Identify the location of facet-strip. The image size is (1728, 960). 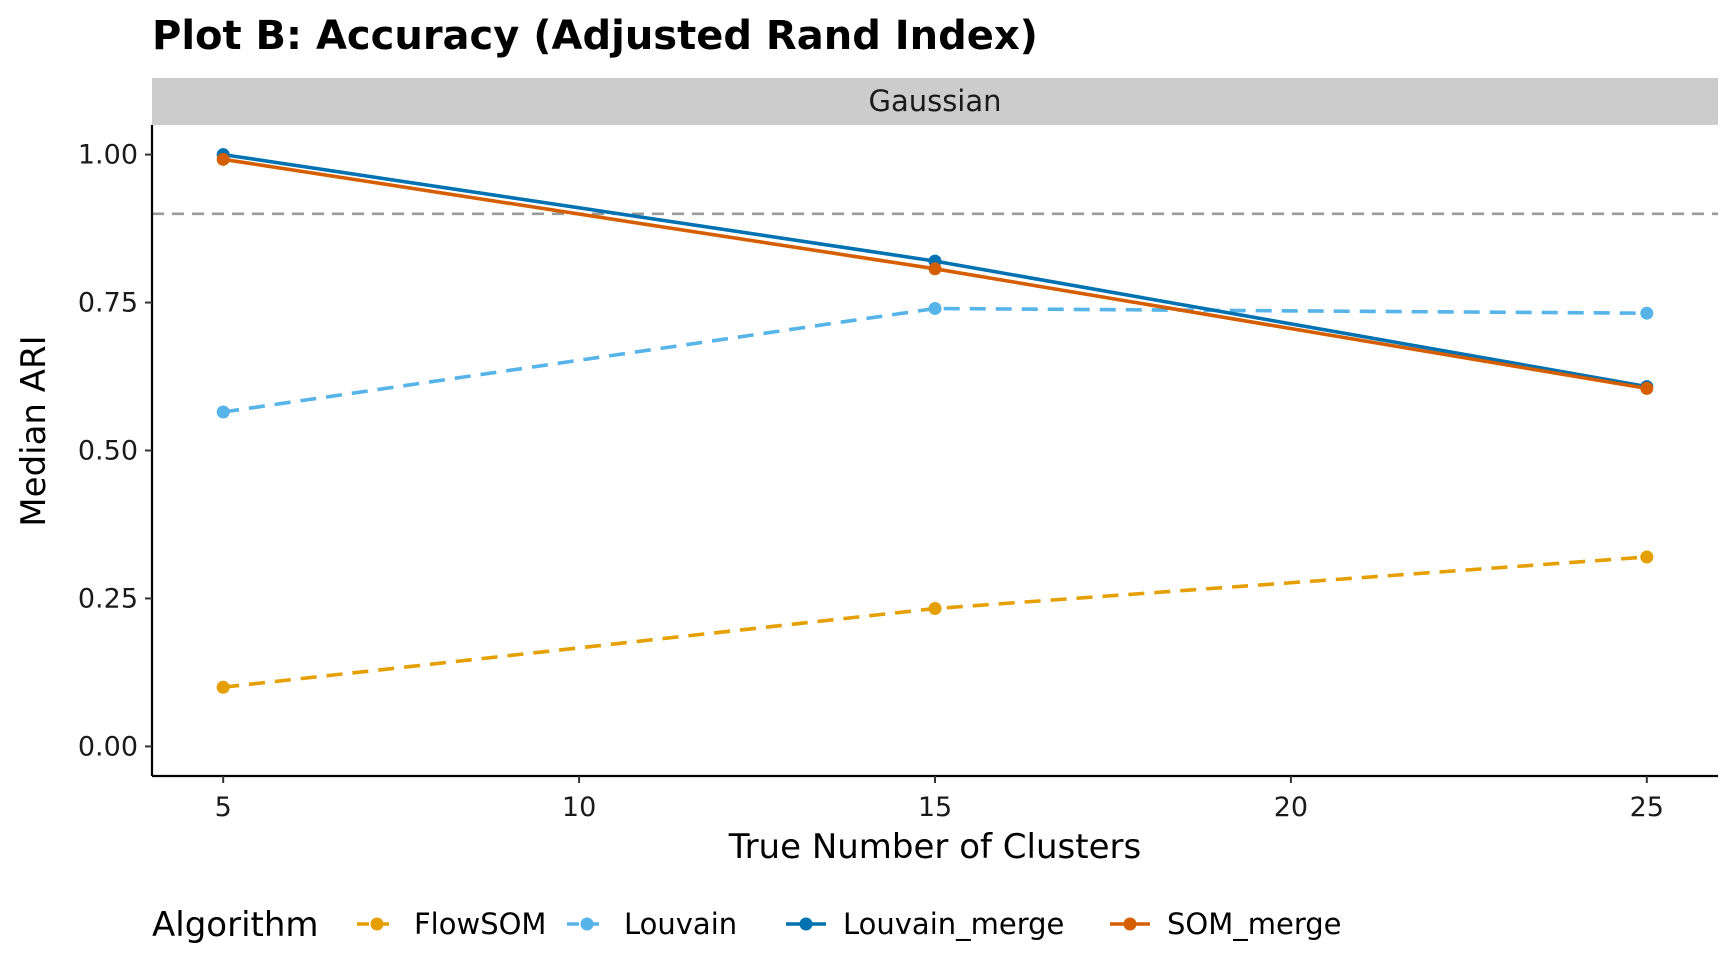
(935, 101).